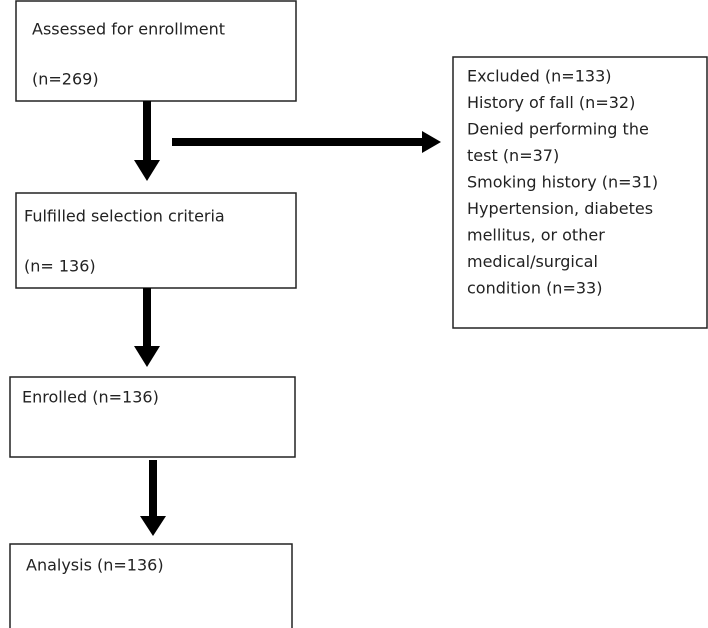 The width and height of the screenshot is (708, 628). Describe the element at coordinates (534, 288) in the screenshot. I see `node-text: condition (n=33)` at that location.